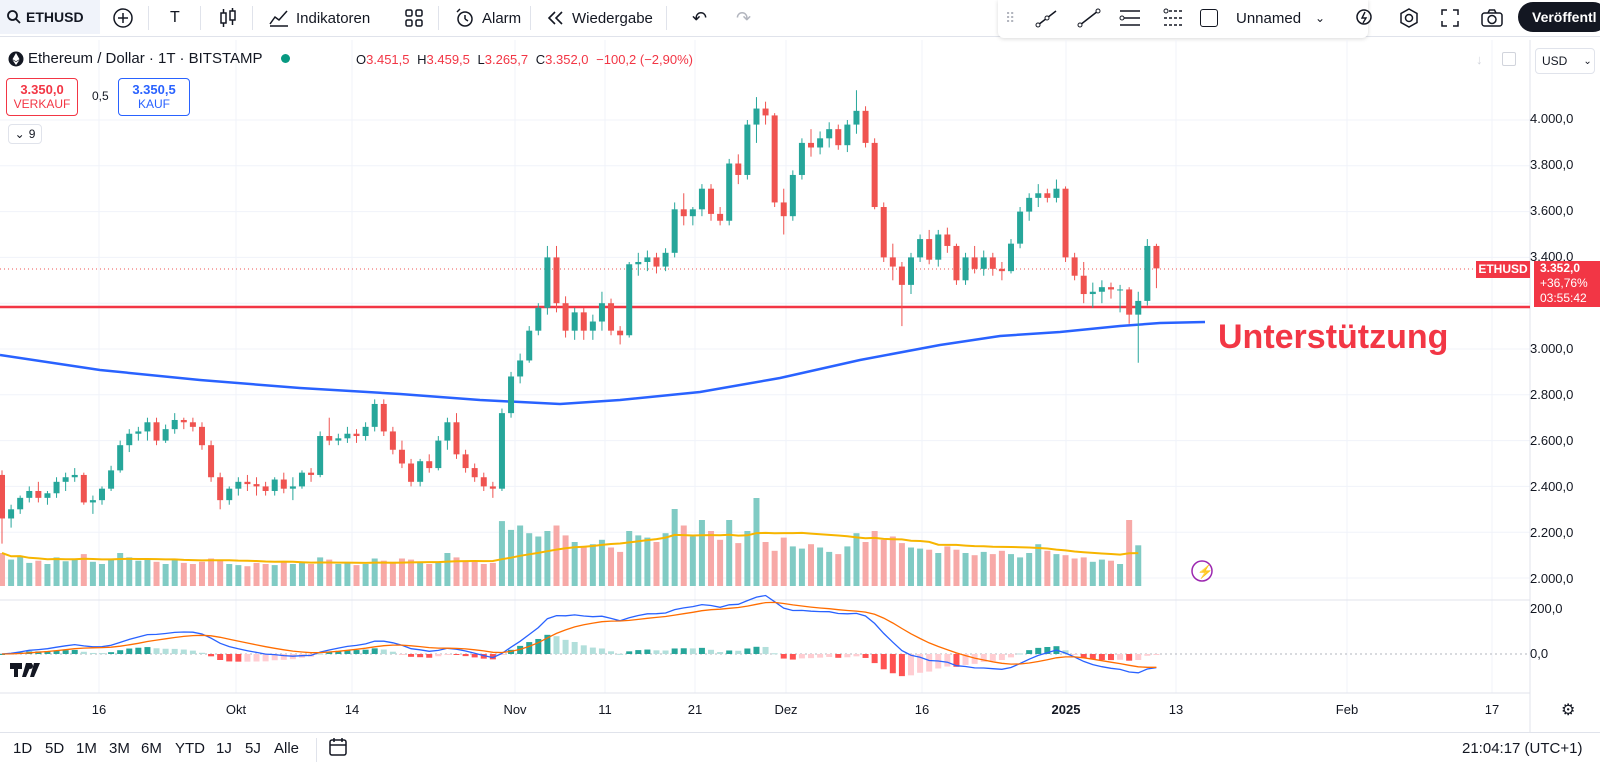 Image resolution: width=1600 pixels, height=769 pixels. I want to click on time-axis-label: Nov, so click(515, 709).